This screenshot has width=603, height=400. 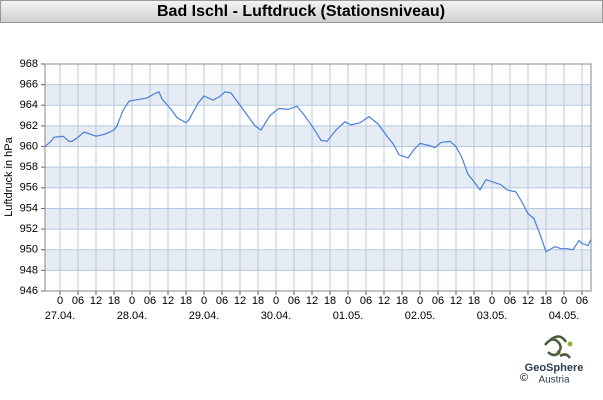 I want to click on y-tick-label: 964, so click(x=29, y=105).